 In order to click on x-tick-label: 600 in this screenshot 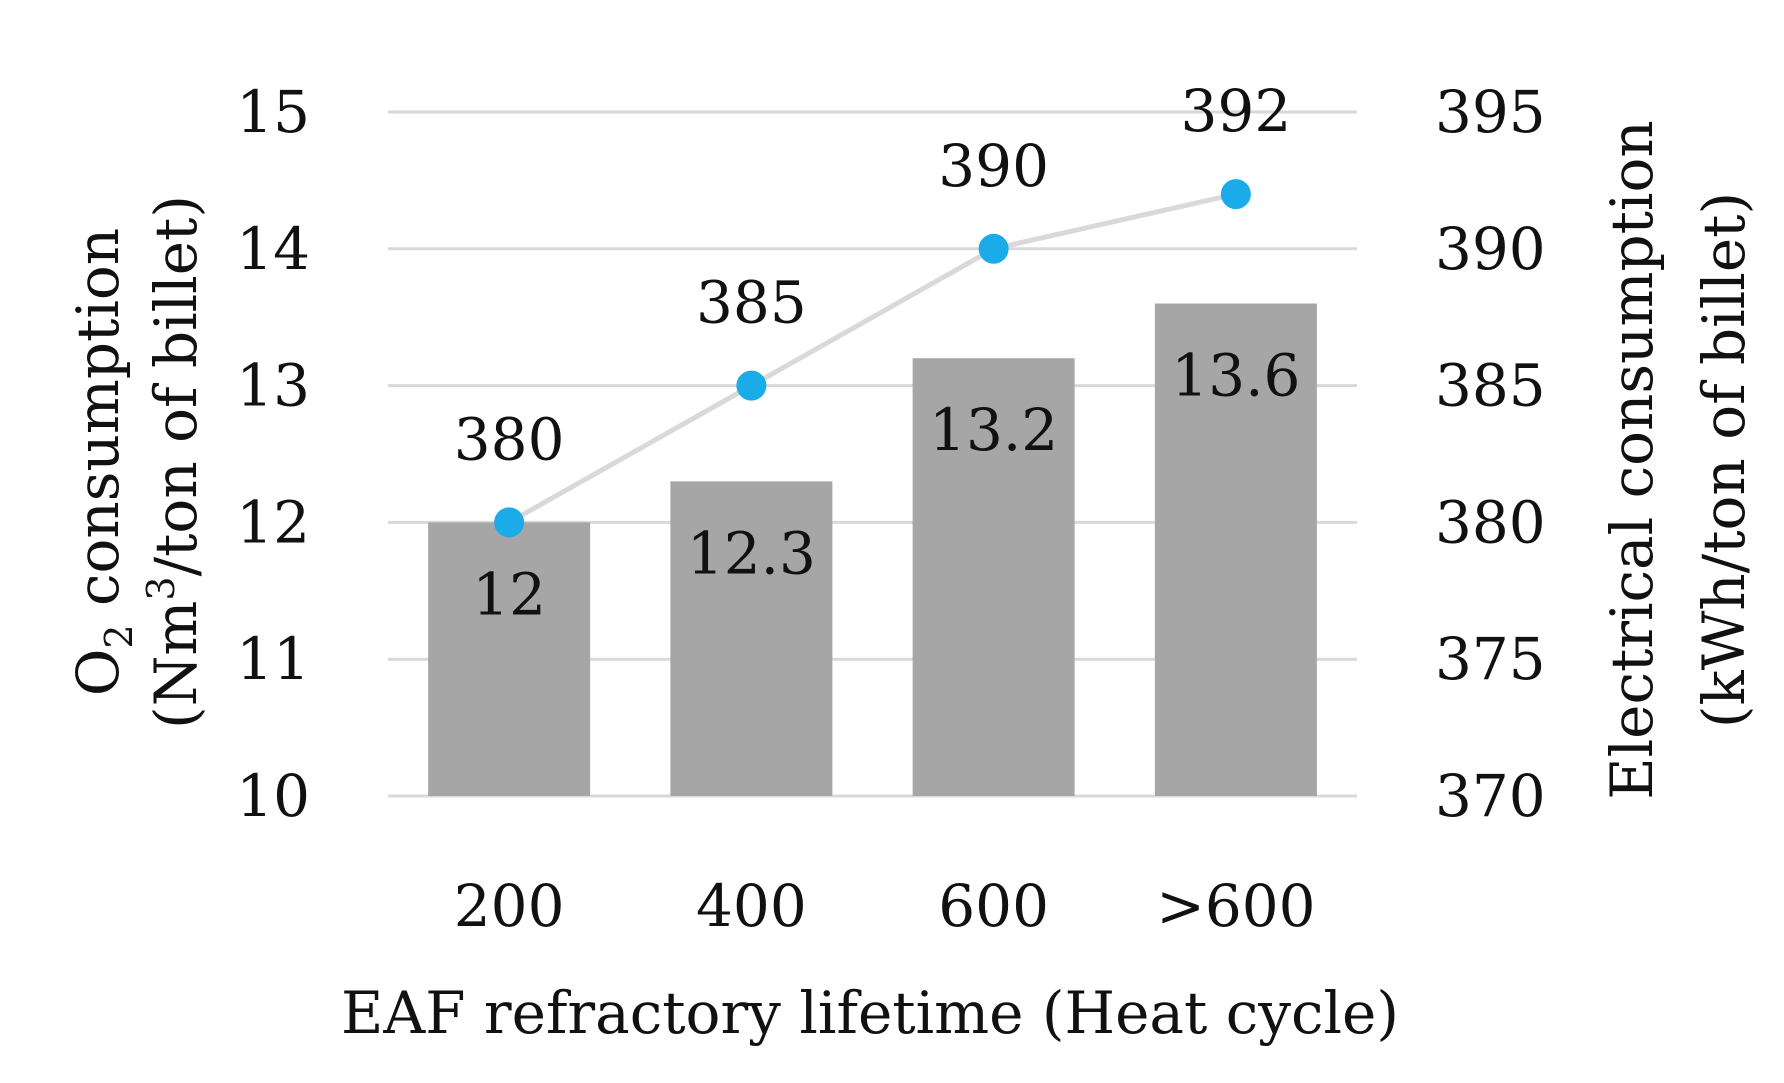, I will do `click(993, 906)`.